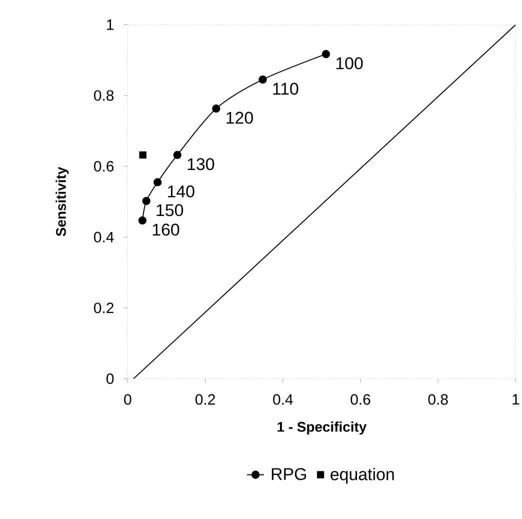 This screenshot has width=522, height=519. Describe the element at coordinates (289, 474) in the screenshot. I see `legend-label: RPG` at that location.